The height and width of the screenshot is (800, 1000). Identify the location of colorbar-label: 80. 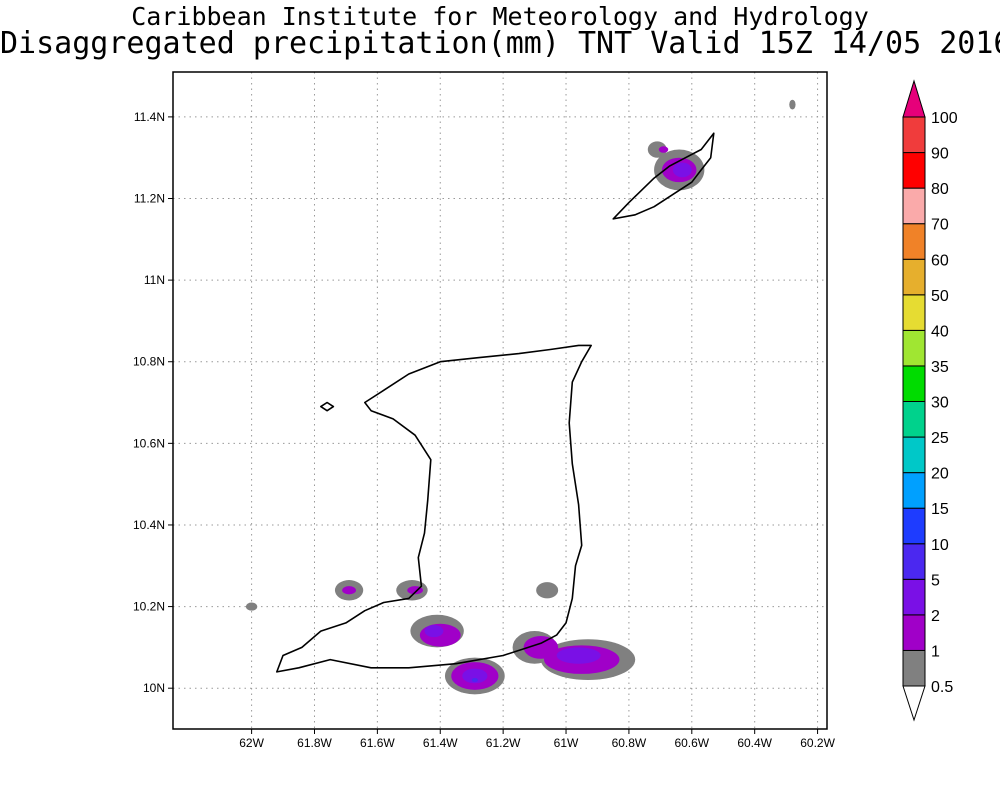
(940, 189).